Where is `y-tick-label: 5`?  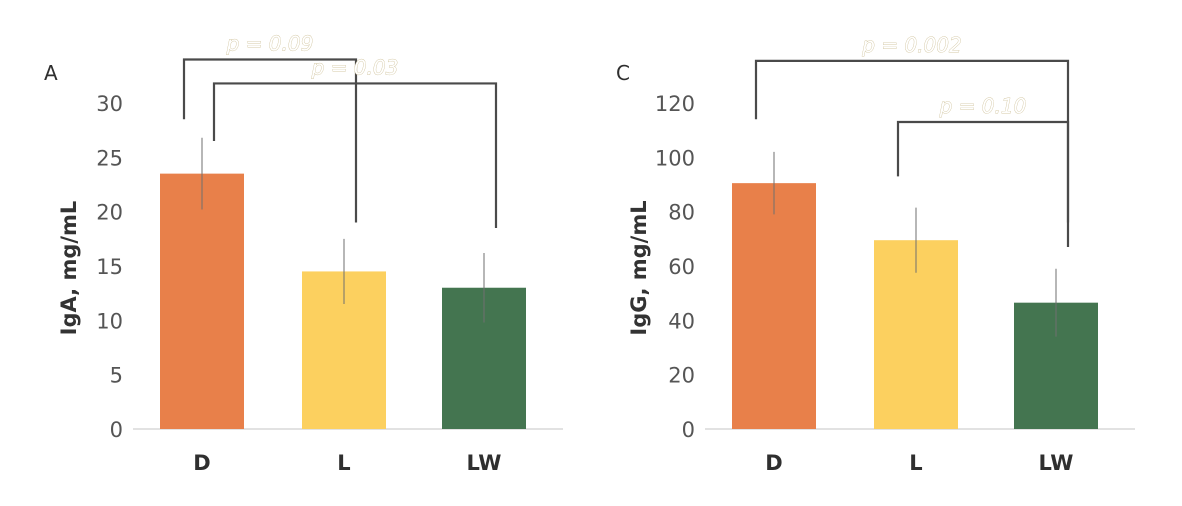 y-tick-label: 5 is located at coordinates (116, 376).